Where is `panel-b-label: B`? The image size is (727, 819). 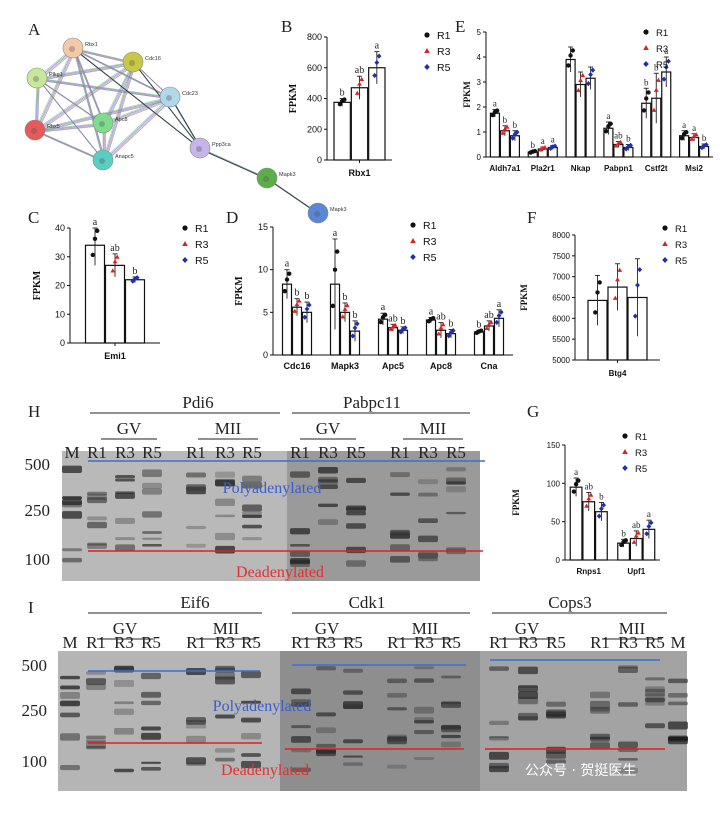 panel-b-label: B is located at coordinates (287, 26).